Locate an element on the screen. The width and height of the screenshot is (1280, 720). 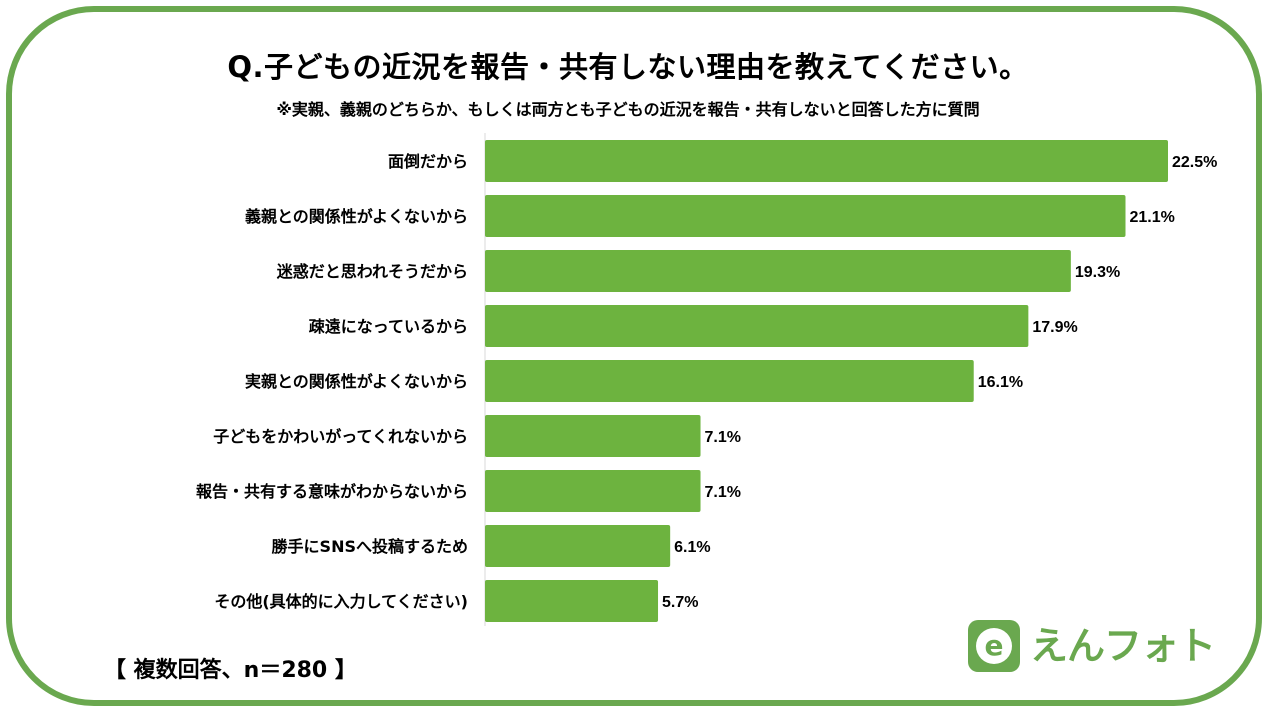
category-label: 勝手にSNSへ投稿するため is located at coordinates (370, 546).